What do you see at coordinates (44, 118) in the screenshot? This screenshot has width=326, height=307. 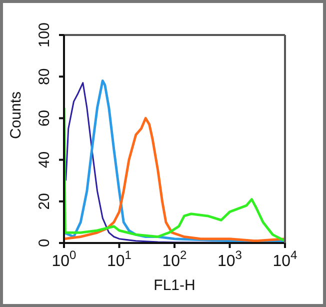 I see `y-tick-label: 60` at bounding box center [44, 118].